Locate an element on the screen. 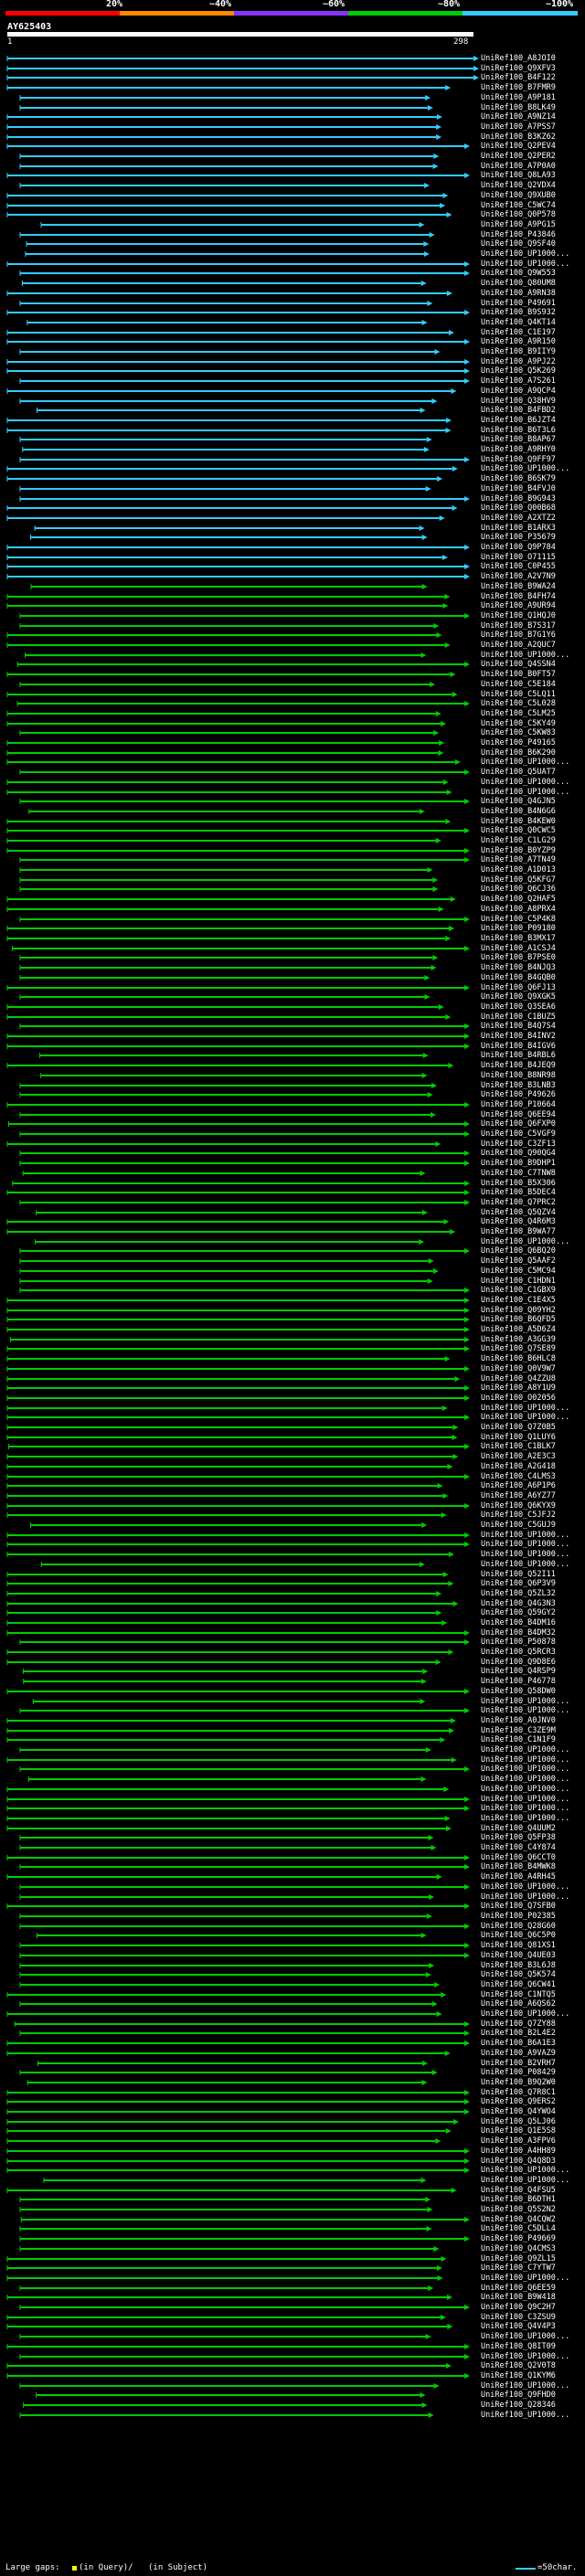 The width and height of the screenshot is (585, 2576). hit-label: UniRef100_B9WA77 is located at coordinates (518, 1231).